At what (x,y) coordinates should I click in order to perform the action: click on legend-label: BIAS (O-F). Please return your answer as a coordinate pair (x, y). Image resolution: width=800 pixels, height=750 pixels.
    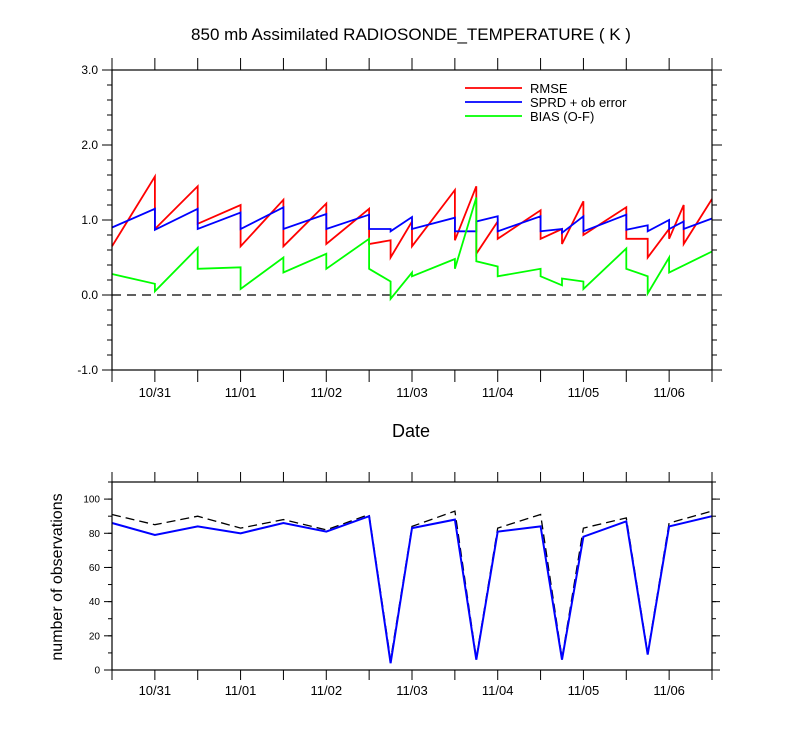
    Looking at the image, I should click on (562, 116).